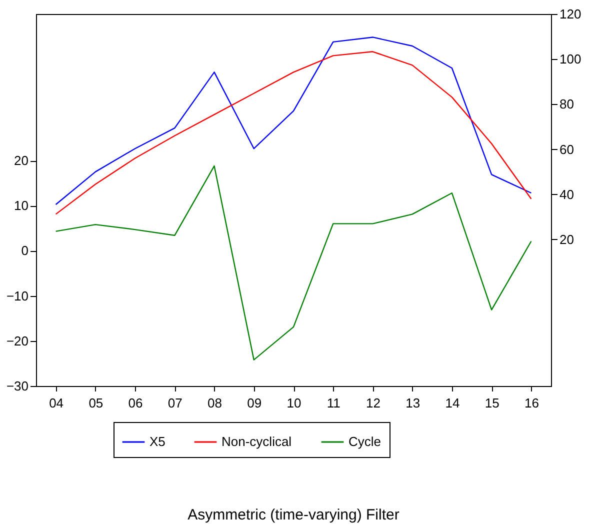 This screenshot has height=531, width=611. I want to click on x-tick-label: 12, so click(373, 403).